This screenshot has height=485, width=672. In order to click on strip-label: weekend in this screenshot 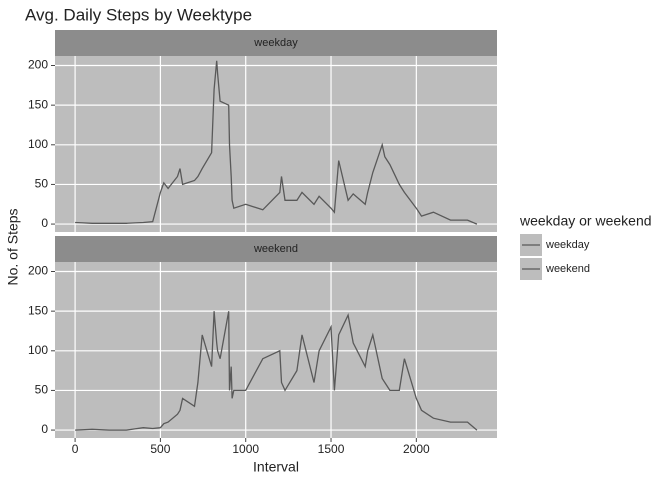, I will do `click(275, 249)`.